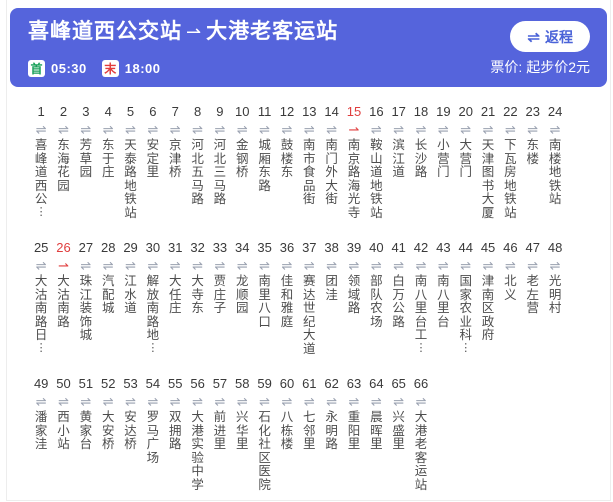 This screenshot has height=502, width=613. I want to click on stop-number: 43, so click(443, 247).